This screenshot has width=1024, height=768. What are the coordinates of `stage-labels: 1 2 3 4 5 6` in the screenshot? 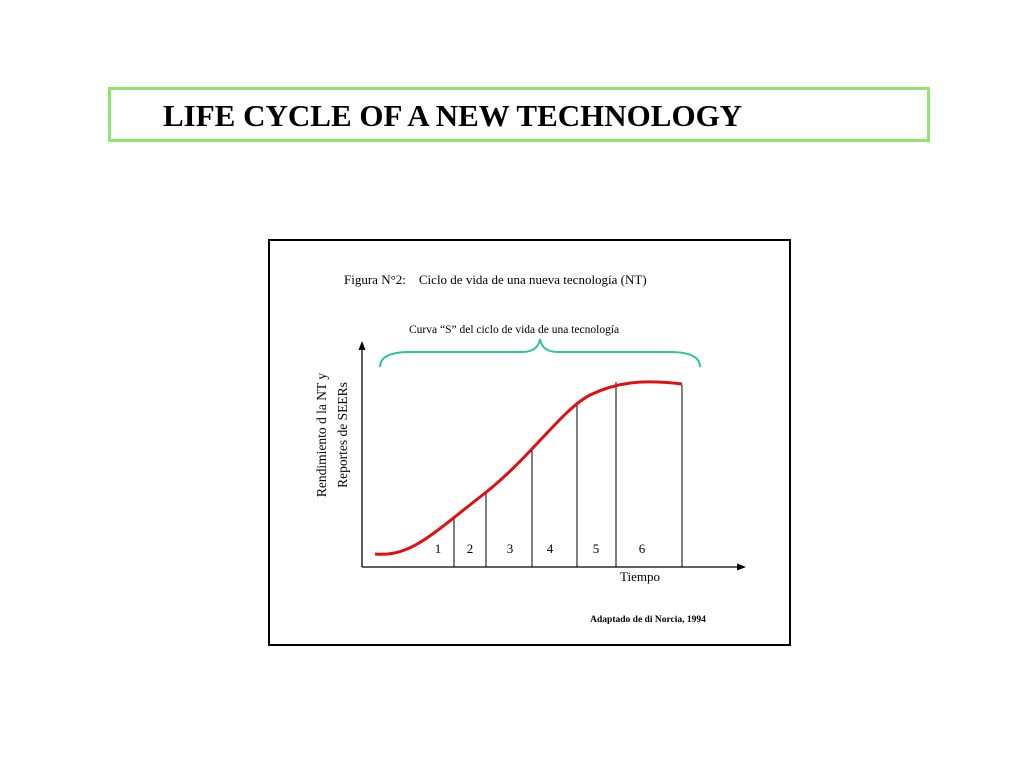 It's located at (540, 548).